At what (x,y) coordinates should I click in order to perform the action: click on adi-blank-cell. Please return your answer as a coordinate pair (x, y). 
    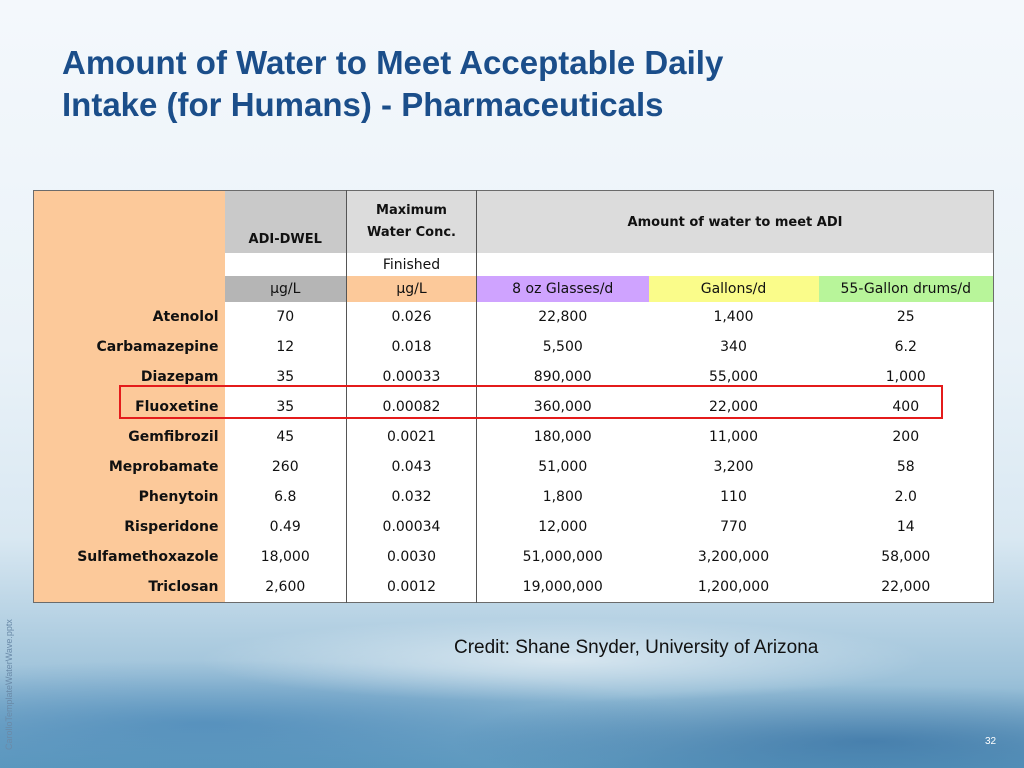
    Looking at the image, I should click on (285, 264).